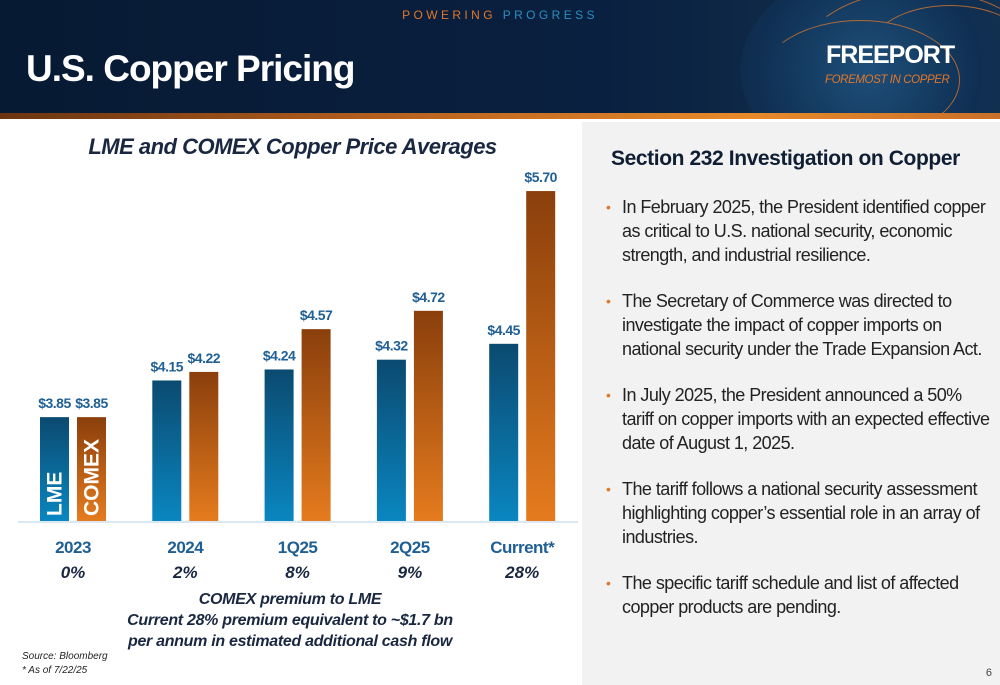  Describe the element at coordinates (279, 355) in the screenshot. I see `data-label: $4.24` at that location.